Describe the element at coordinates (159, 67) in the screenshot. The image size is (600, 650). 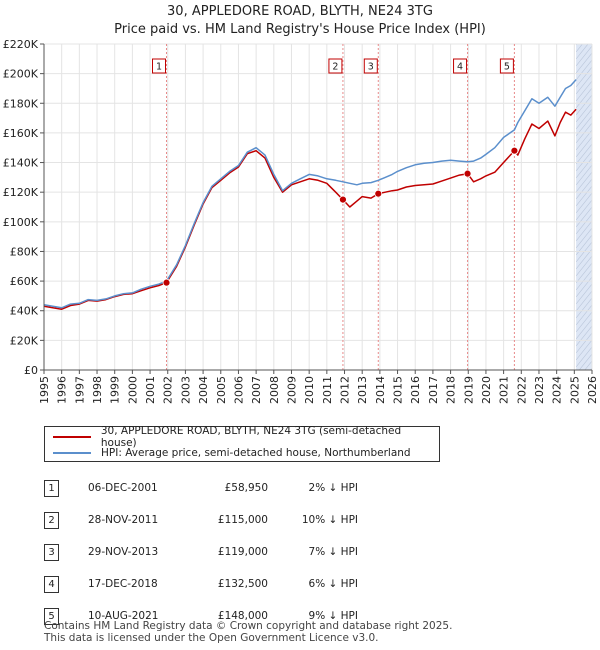
I see `sale-label-number: 1` at that location.